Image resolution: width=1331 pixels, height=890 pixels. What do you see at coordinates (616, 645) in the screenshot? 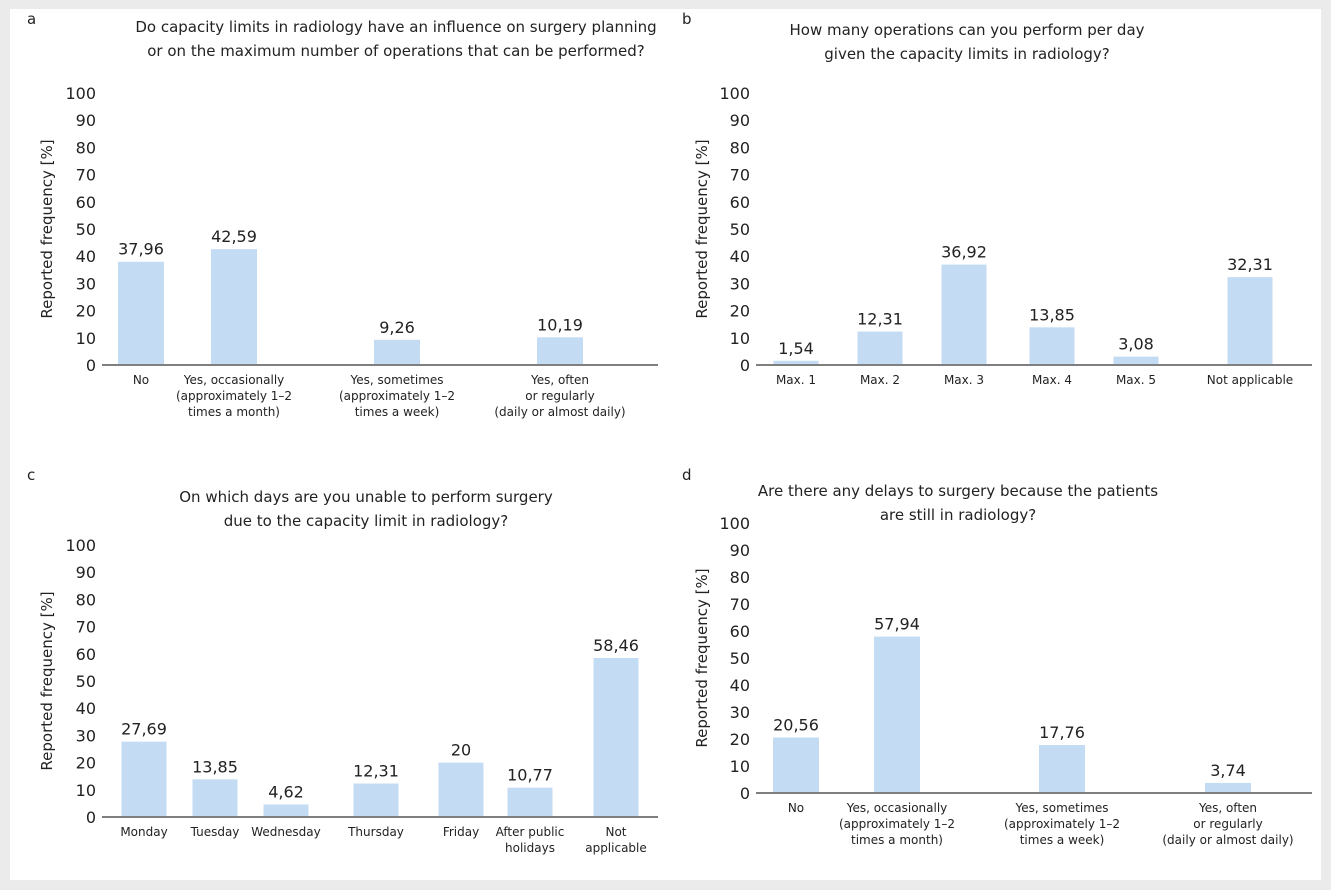
I see `panel-c-data-label: 58,46` at bounding box center [616, 645].